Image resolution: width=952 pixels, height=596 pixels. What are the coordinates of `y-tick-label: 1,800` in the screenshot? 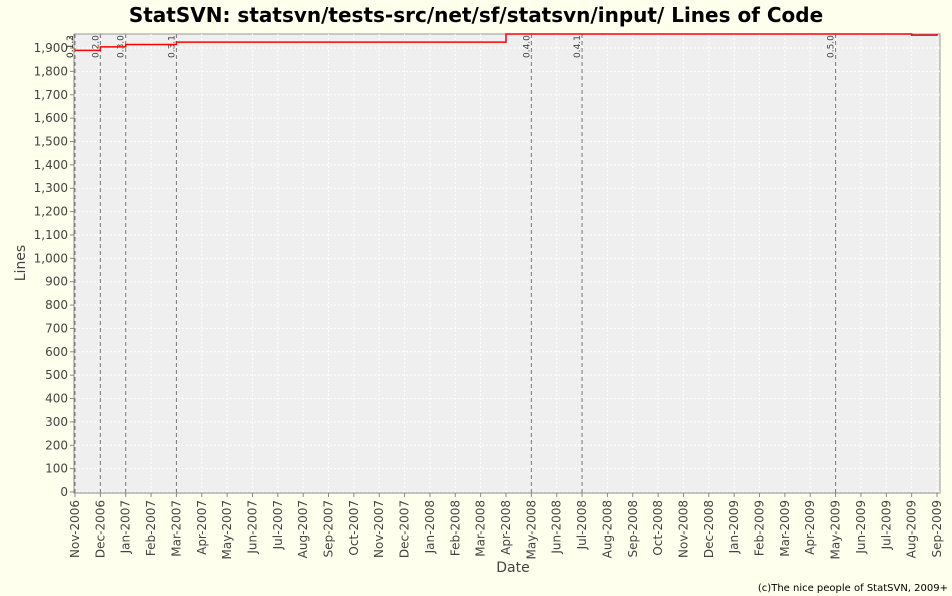 It's located at (51, 71).